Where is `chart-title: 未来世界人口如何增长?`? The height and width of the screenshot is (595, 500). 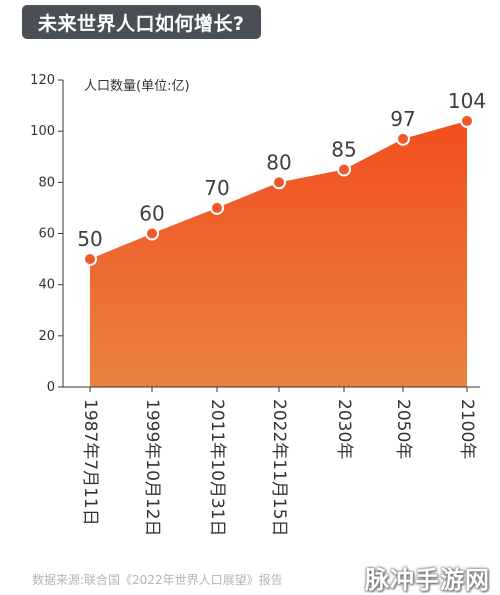
chart-title: 未来世界人口如何增长? is located at coordinates (141, 23).